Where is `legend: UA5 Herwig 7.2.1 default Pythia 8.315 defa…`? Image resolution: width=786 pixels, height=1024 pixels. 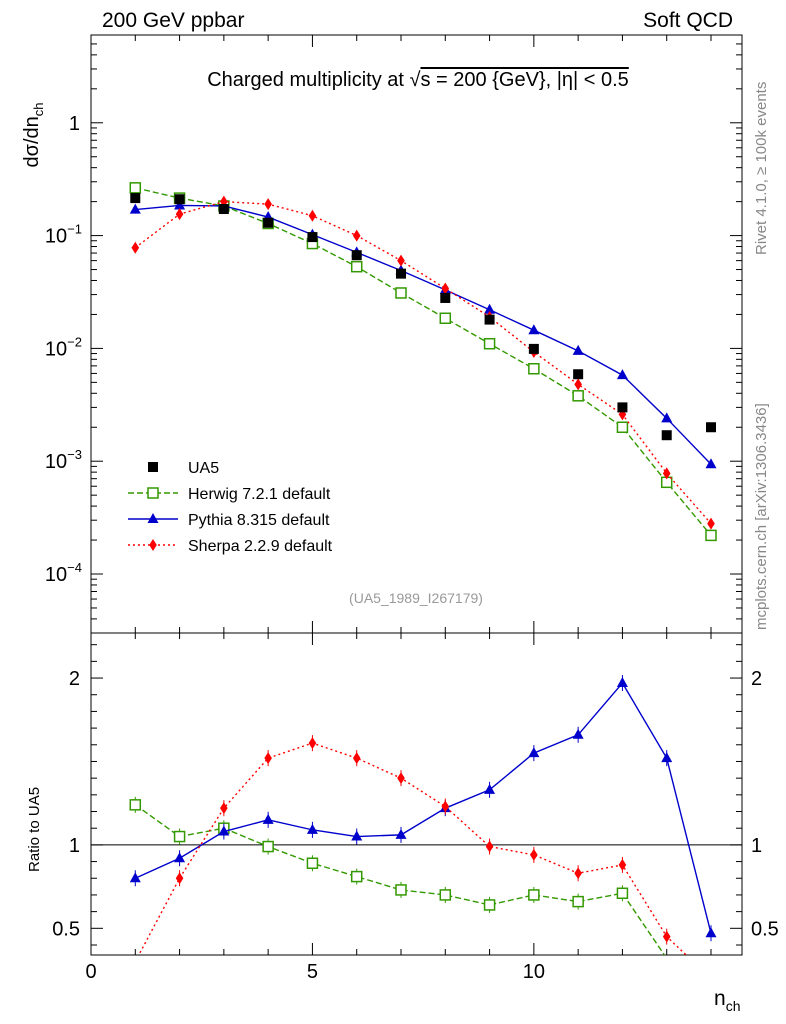 legend: UA5 Herwig 7.2.1 default Pythia 8.315 defa… is located at coordinates (230, 507).